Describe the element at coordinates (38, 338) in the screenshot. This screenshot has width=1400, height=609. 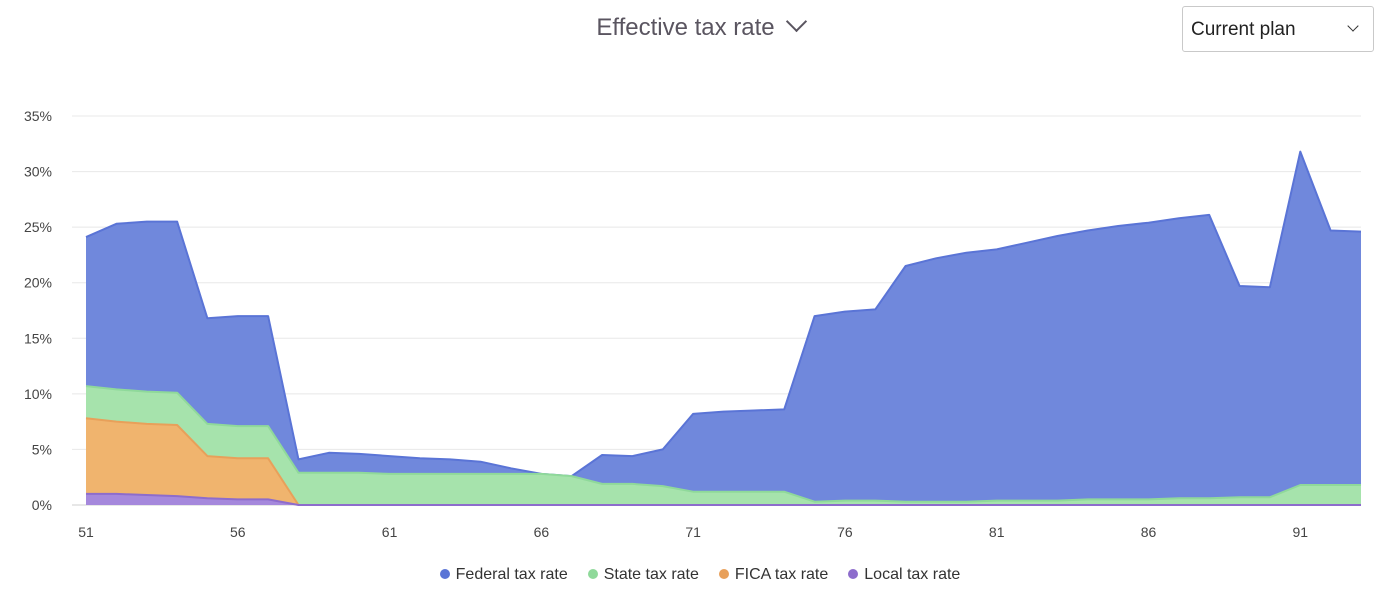
I see `y-tick-label: 15%` at that location.